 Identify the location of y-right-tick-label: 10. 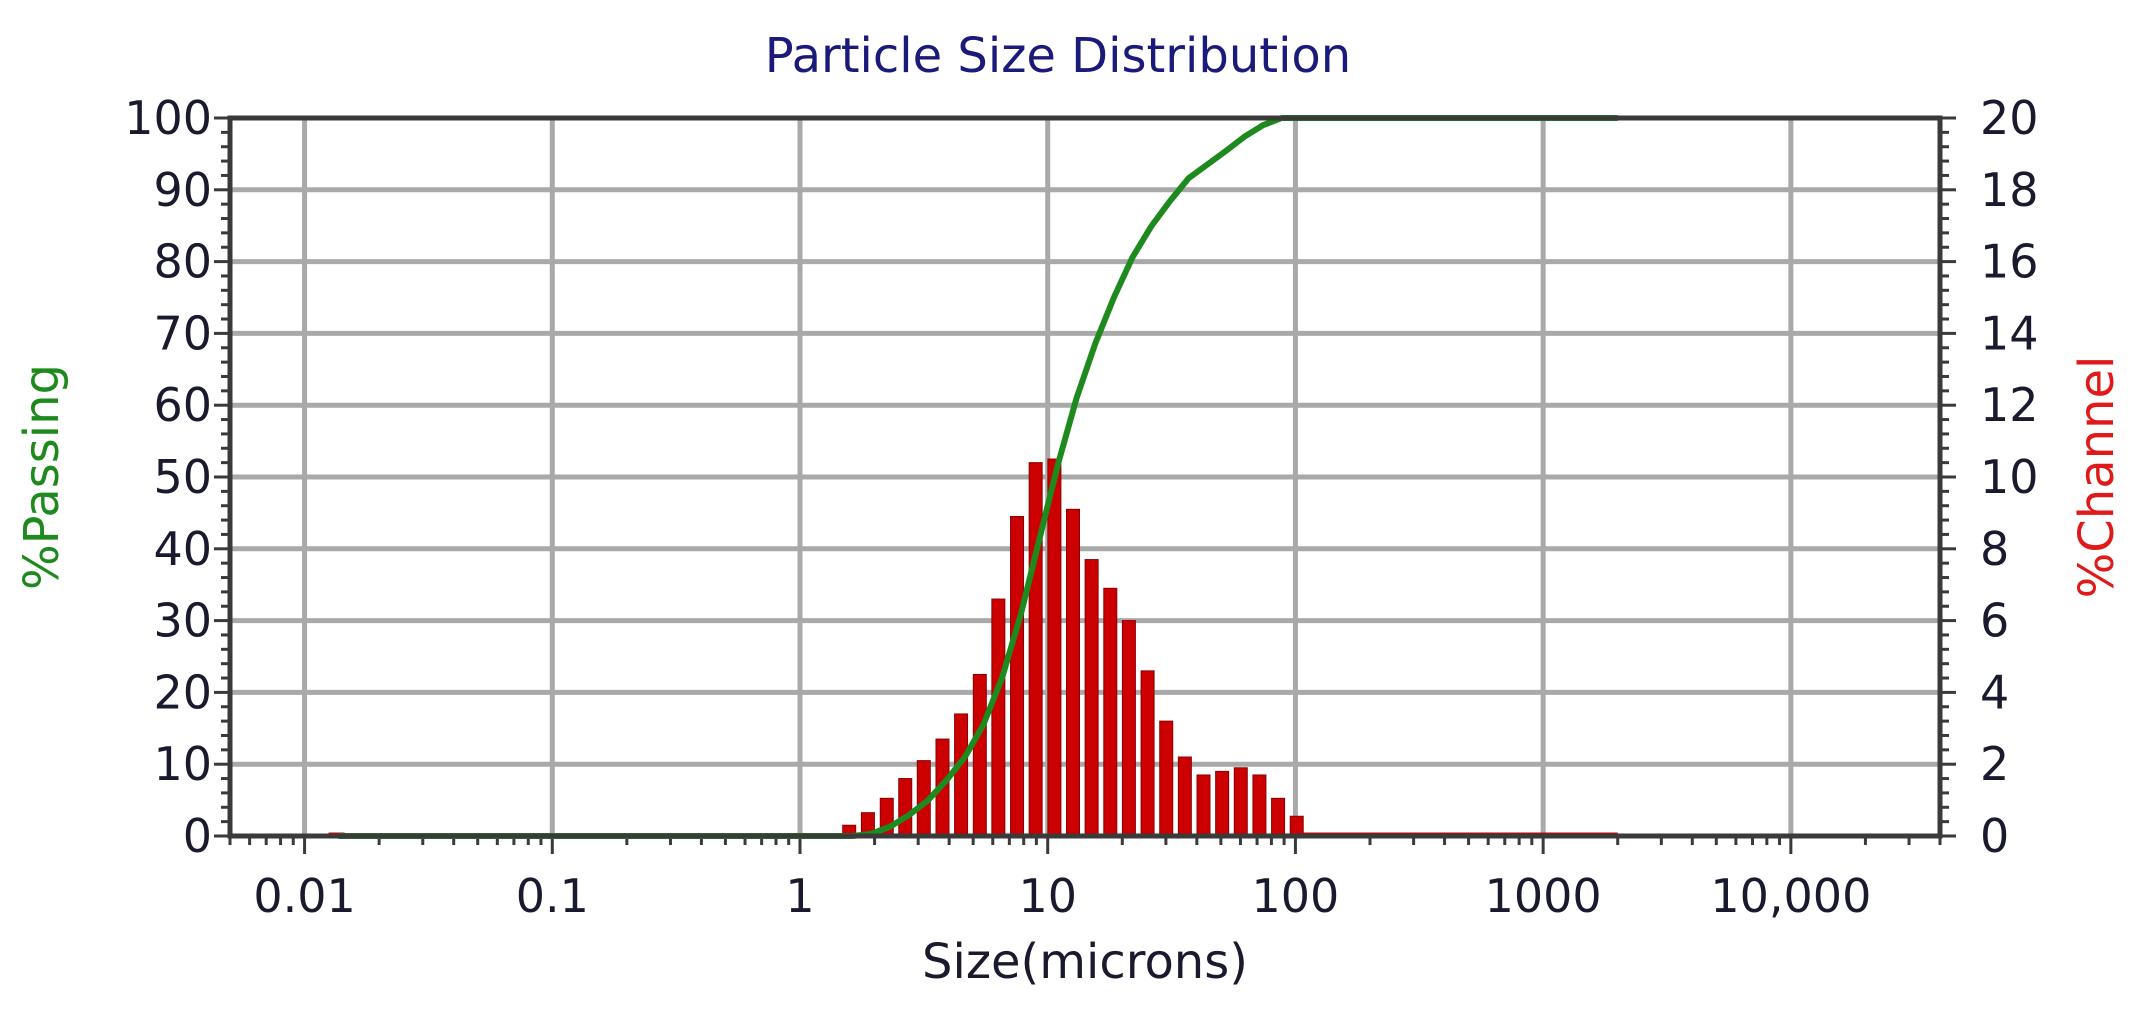
(2009, 477).